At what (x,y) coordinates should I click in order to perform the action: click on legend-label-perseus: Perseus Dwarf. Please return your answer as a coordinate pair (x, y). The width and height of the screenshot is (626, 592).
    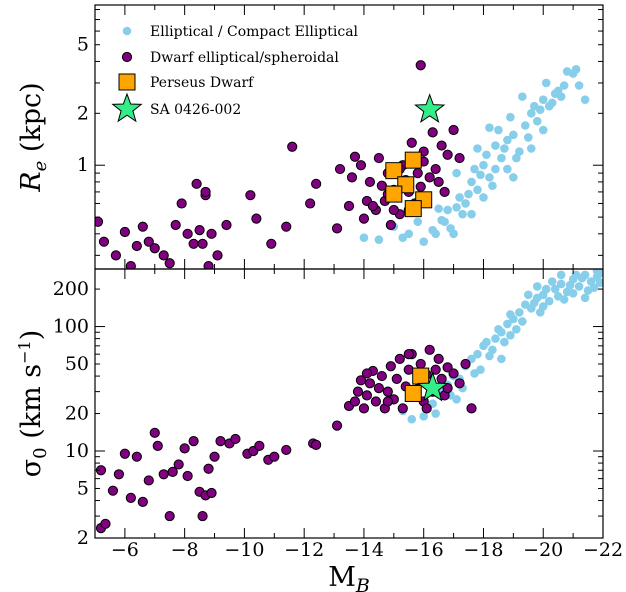
    Looking at the image, I should click on (202, 83).